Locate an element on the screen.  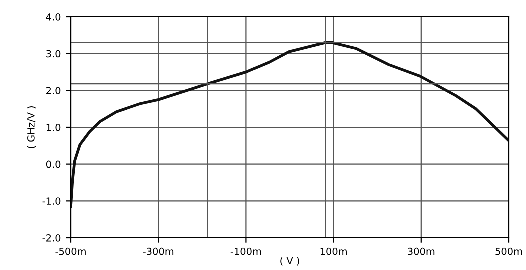
y-tick-label: -2.0 is located at coordinates (51, 238).